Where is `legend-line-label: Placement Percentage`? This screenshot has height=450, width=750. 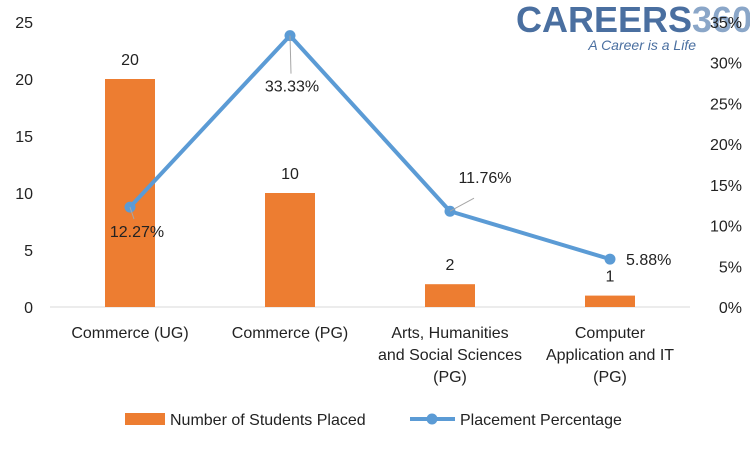
legend-line-label: Placement Percentage is located at coordinates (541, 420).